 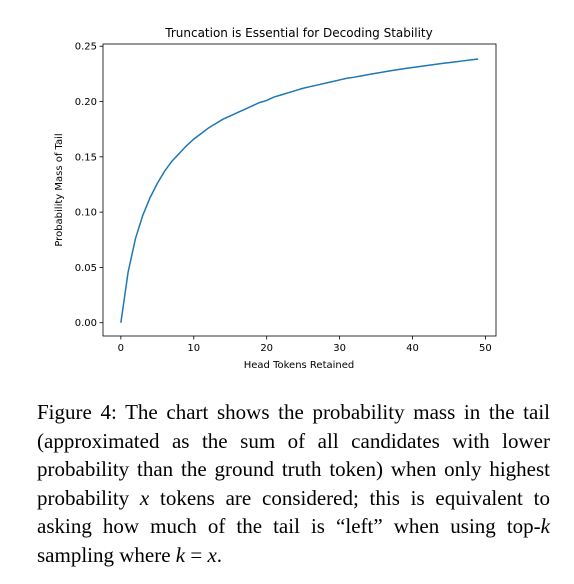 What do you see at coordinates (59, 189) in the screenshot?
I see `y-axis-title: Probability Mass of Tail` at bounding box center [59, 189].